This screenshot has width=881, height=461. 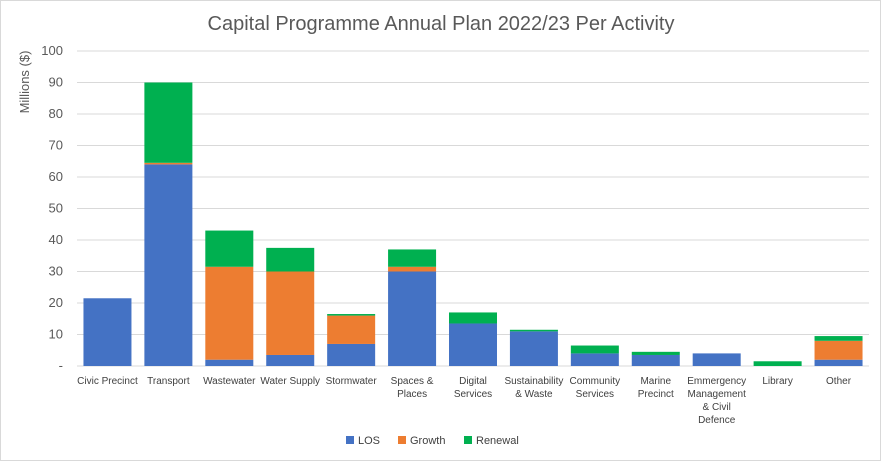 I want to click on legend-label-growth: Growth, so click(x=427, y=441).